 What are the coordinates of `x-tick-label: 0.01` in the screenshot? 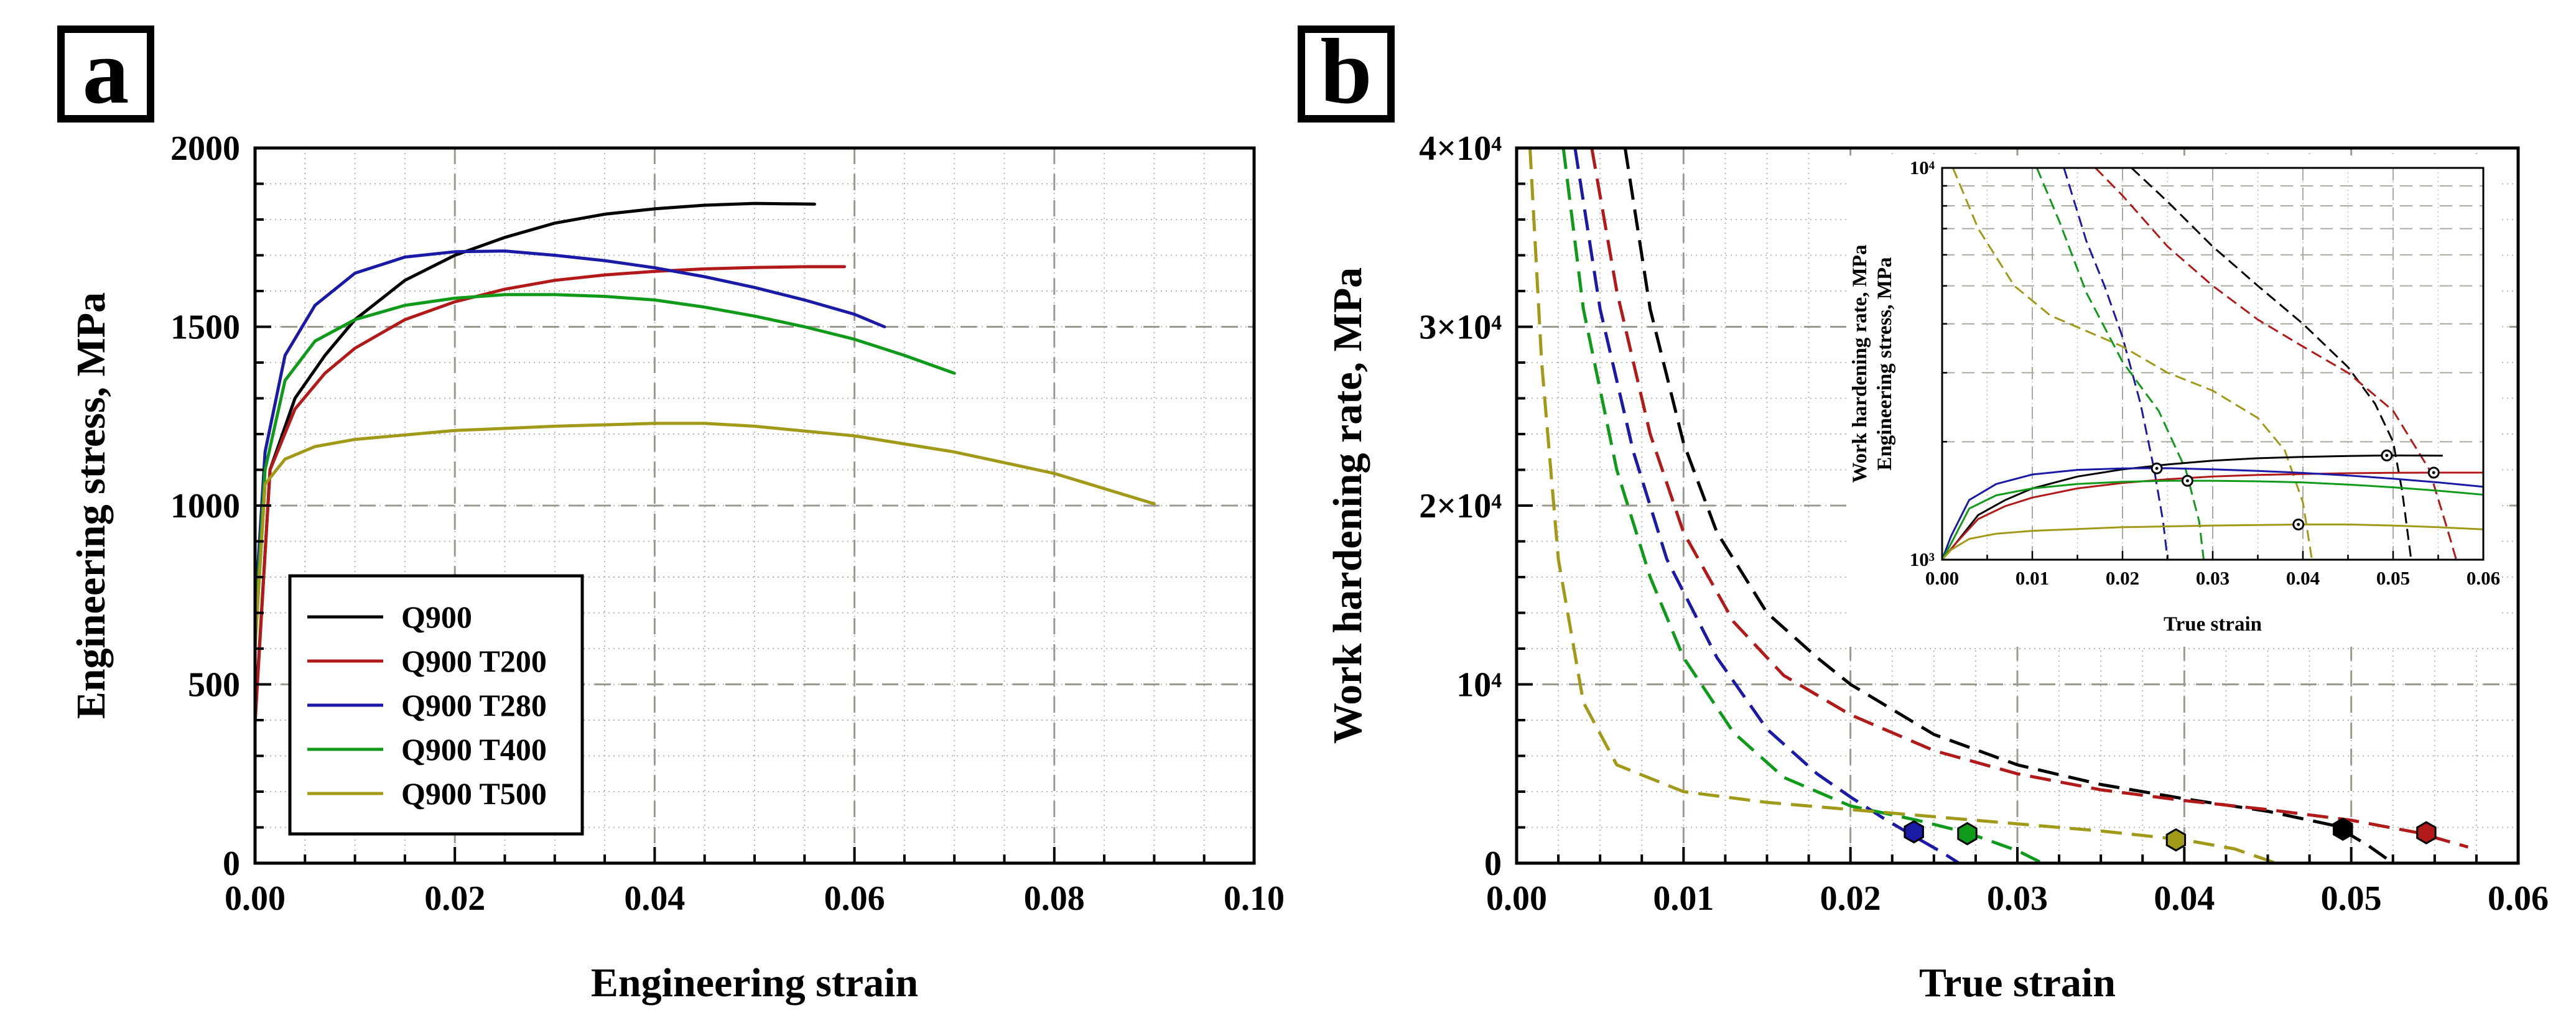 It's located at (1683, 898).